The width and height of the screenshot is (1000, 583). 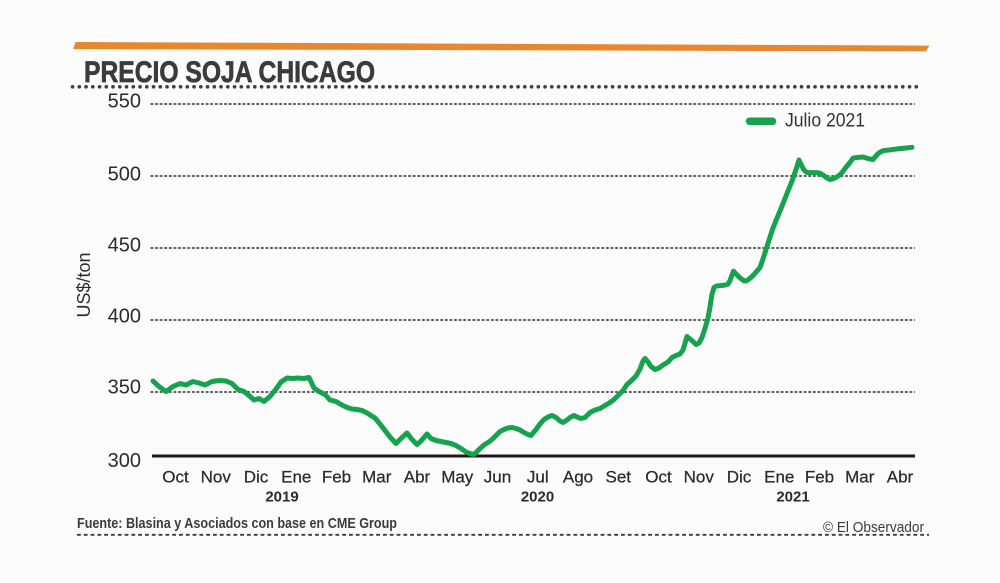 I want to click on svg-text: © El Observador, so click(x=873, y=527).